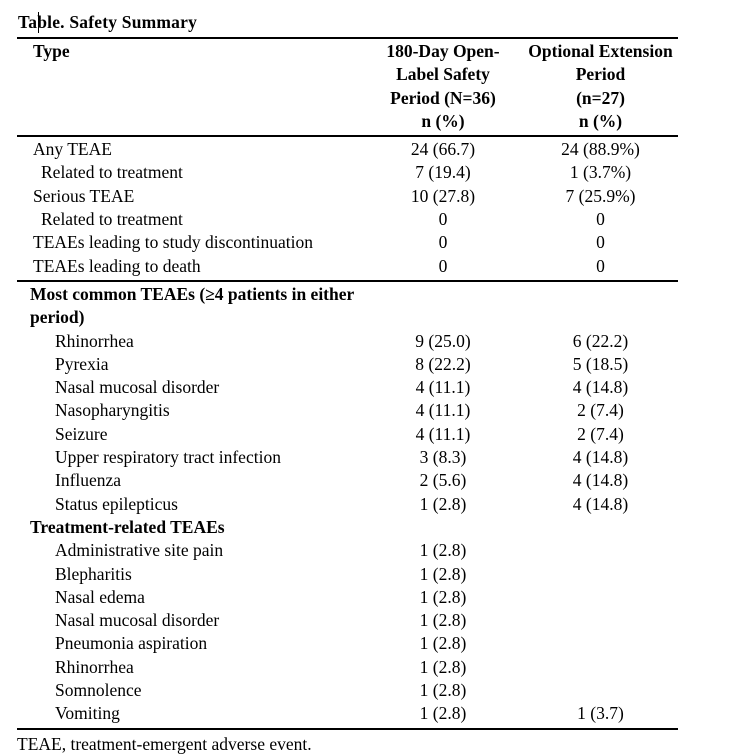 Image resolution: width=748 pixels, height=756 pixels. I want to click on row-label: Treatment-related TEAEs, so click(127, 526).